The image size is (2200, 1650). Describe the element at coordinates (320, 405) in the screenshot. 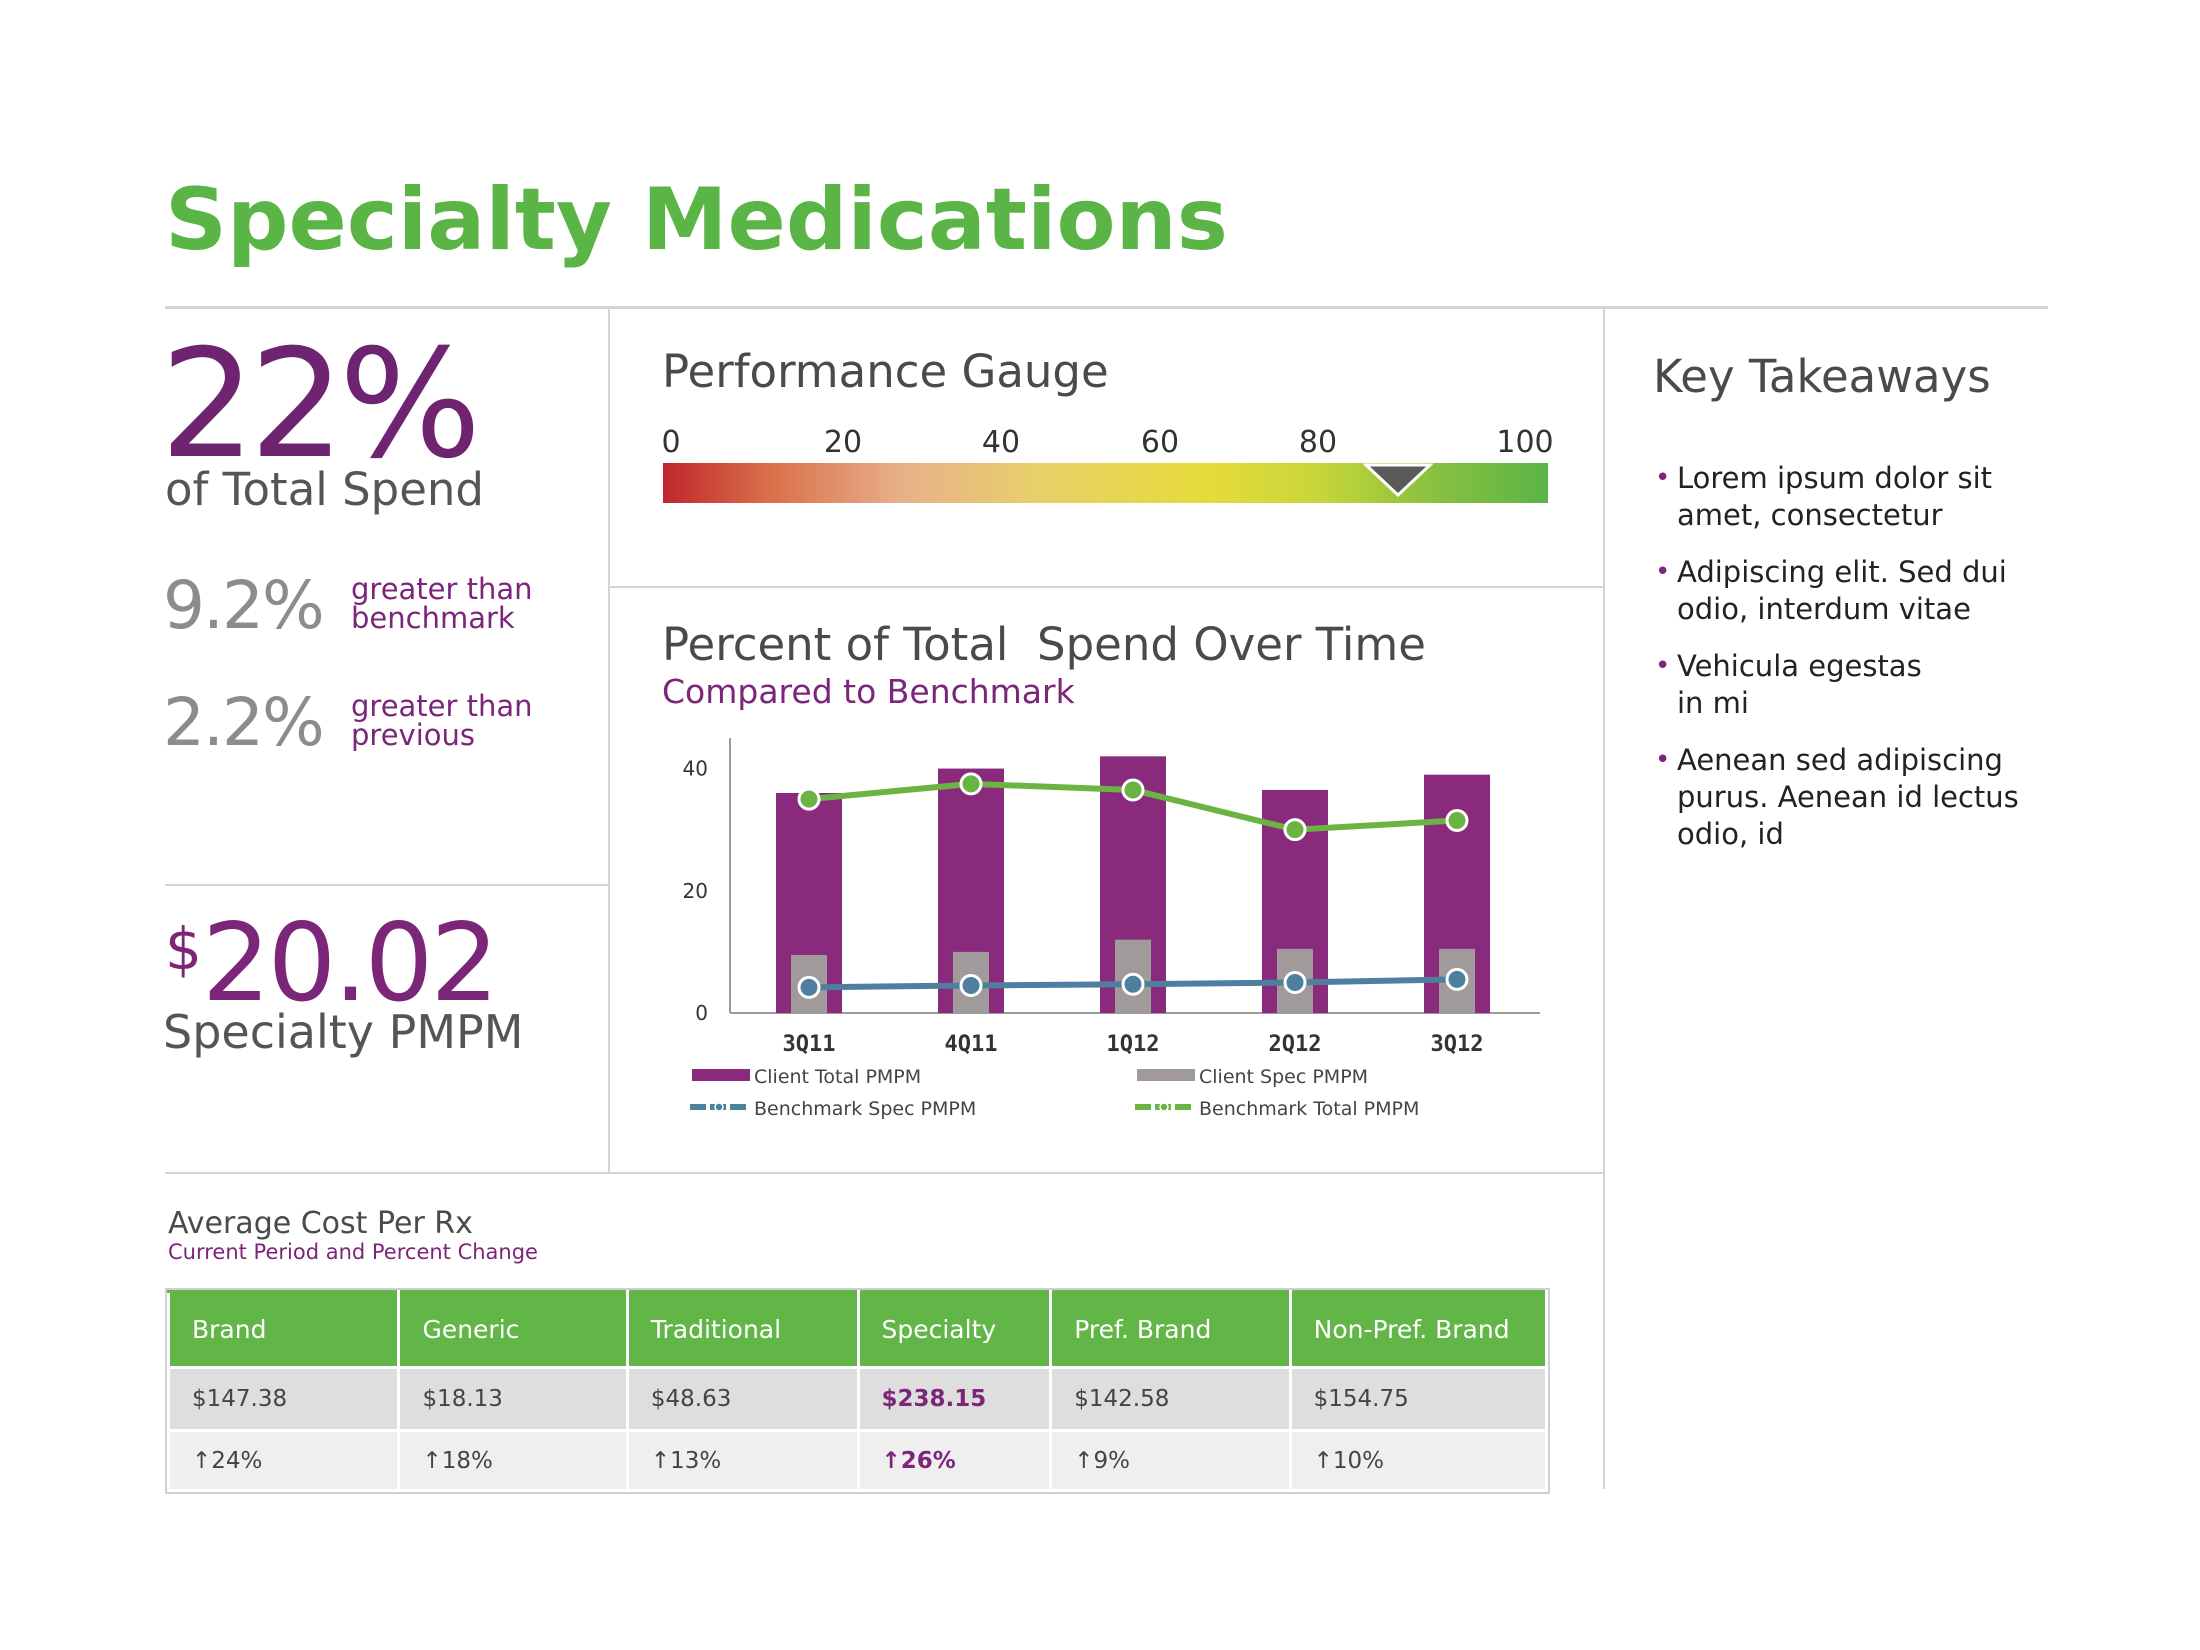

I see `total-spend-percent: 22%` at that location.